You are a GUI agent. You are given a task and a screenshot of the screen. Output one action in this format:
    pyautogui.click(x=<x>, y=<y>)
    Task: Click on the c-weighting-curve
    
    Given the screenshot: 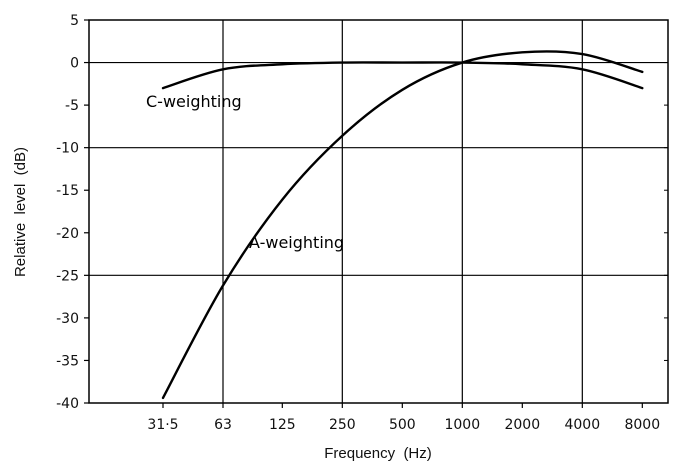 What is the action you would take?
    pyautogui.click(x=402, y=75)
    